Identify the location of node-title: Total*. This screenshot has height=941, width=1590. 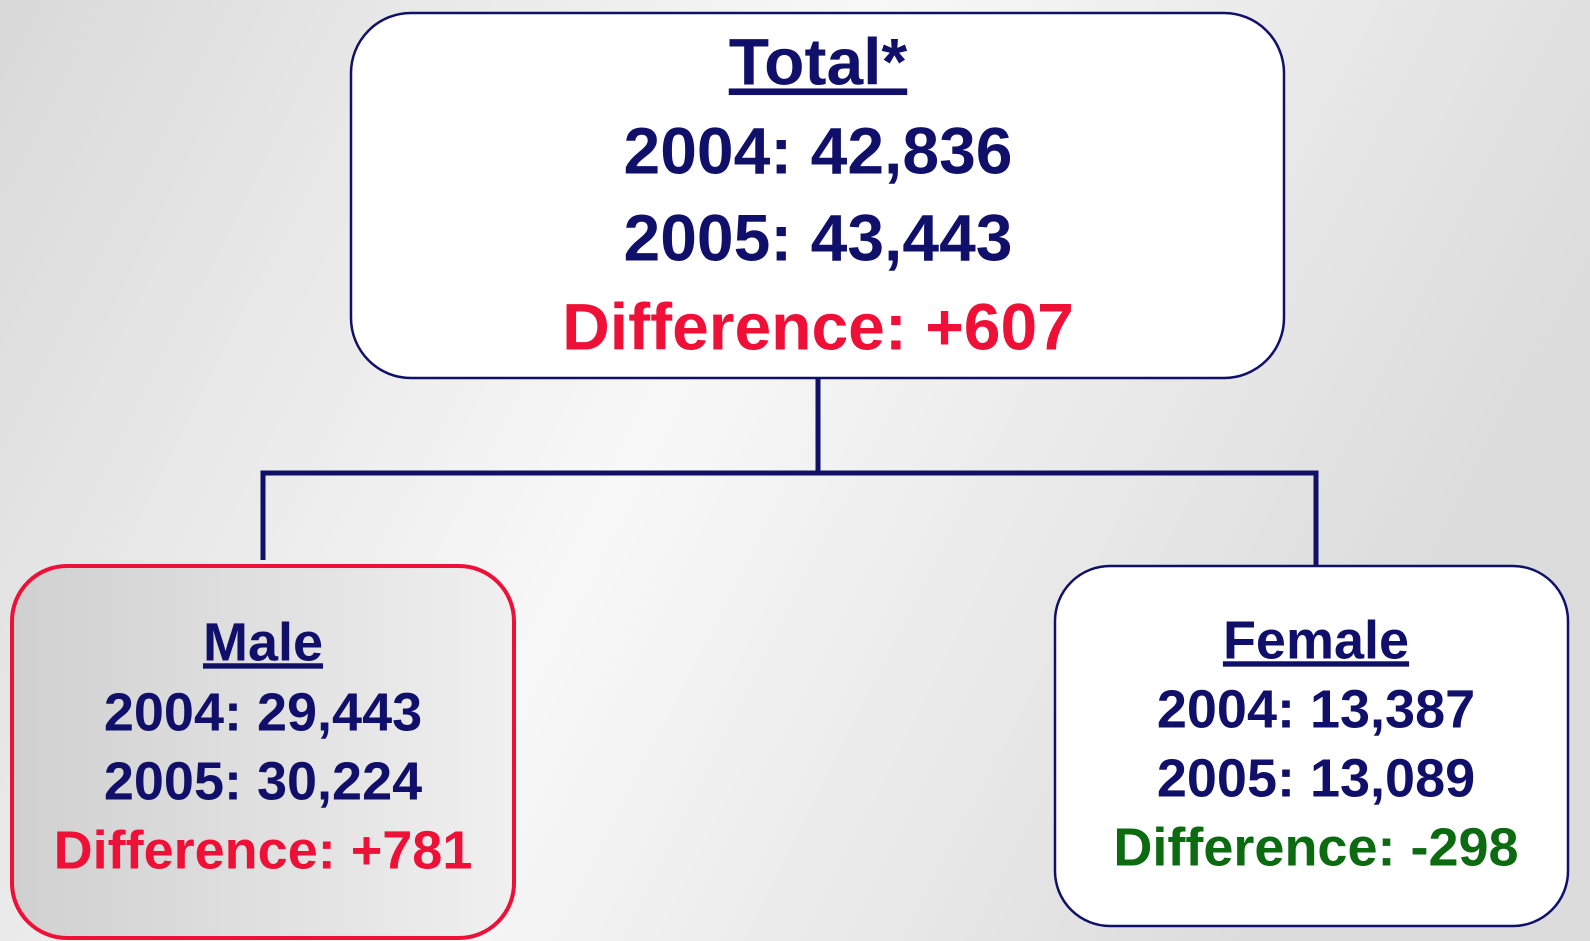
(818, 61).